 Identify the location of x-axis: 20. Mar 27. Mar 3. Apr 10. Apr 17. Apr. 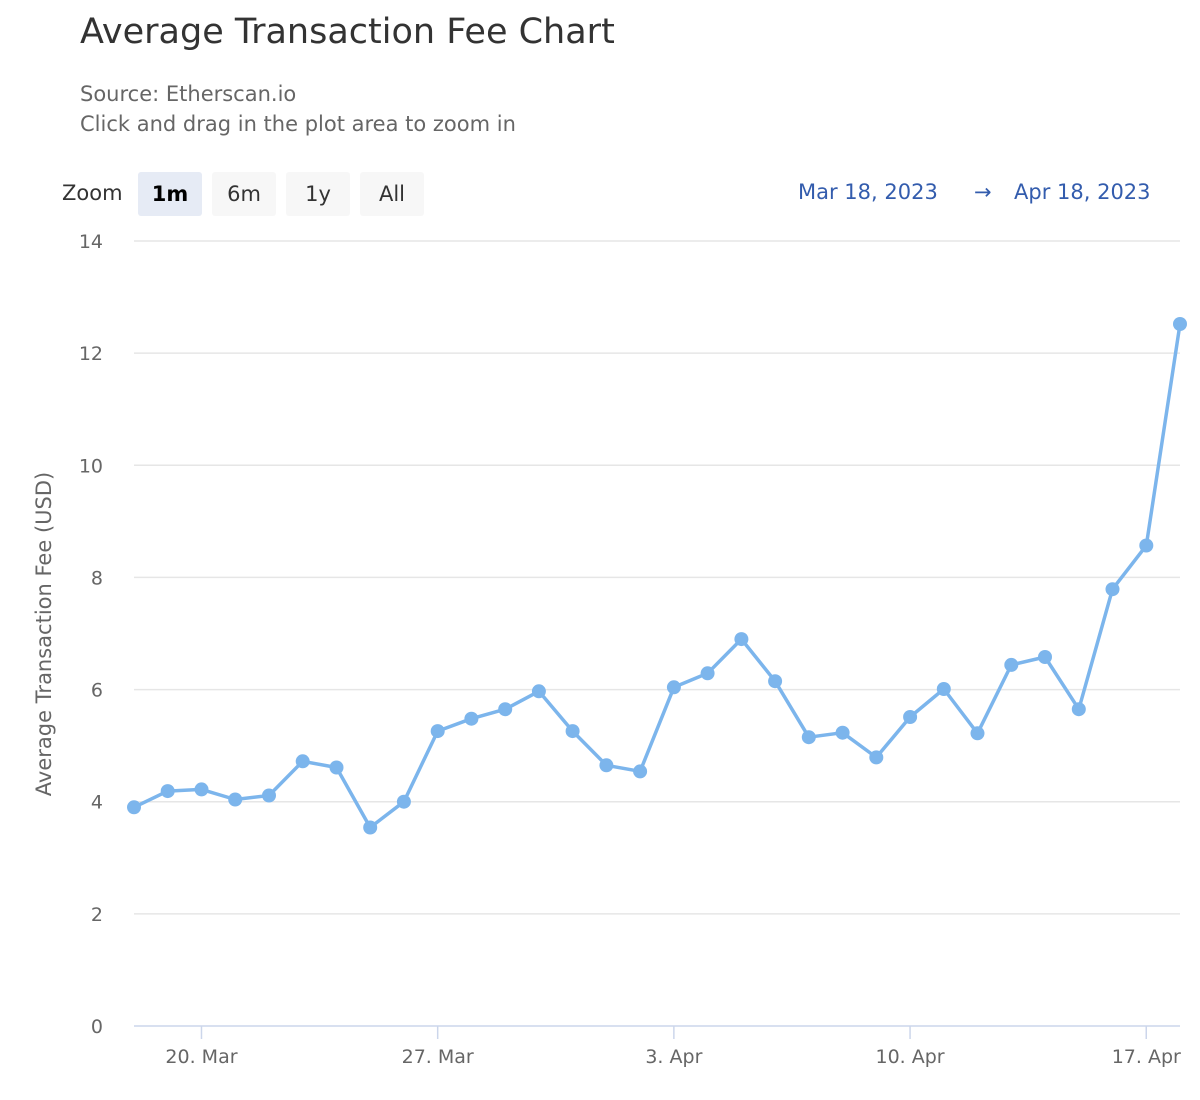
(657, 1046).